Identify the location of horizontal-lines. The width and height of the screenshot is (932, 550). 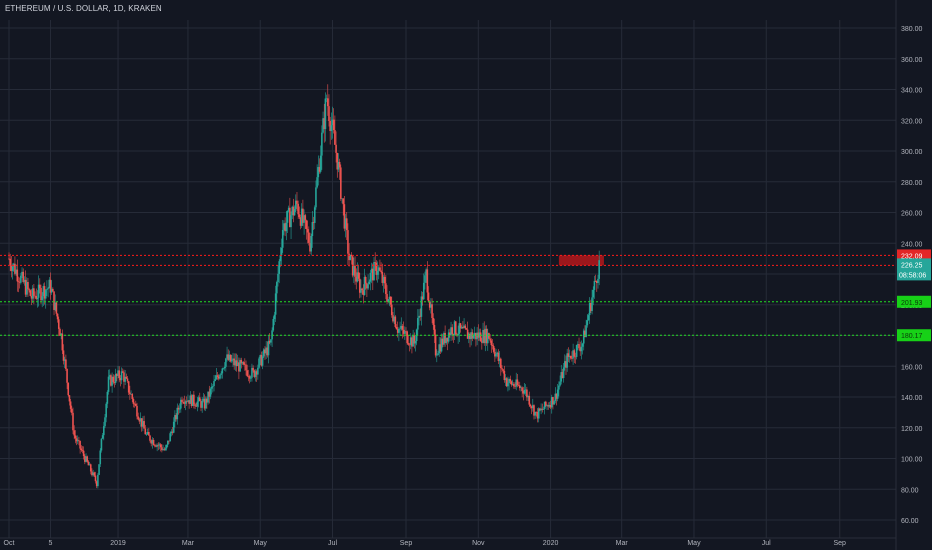
(448, 295).